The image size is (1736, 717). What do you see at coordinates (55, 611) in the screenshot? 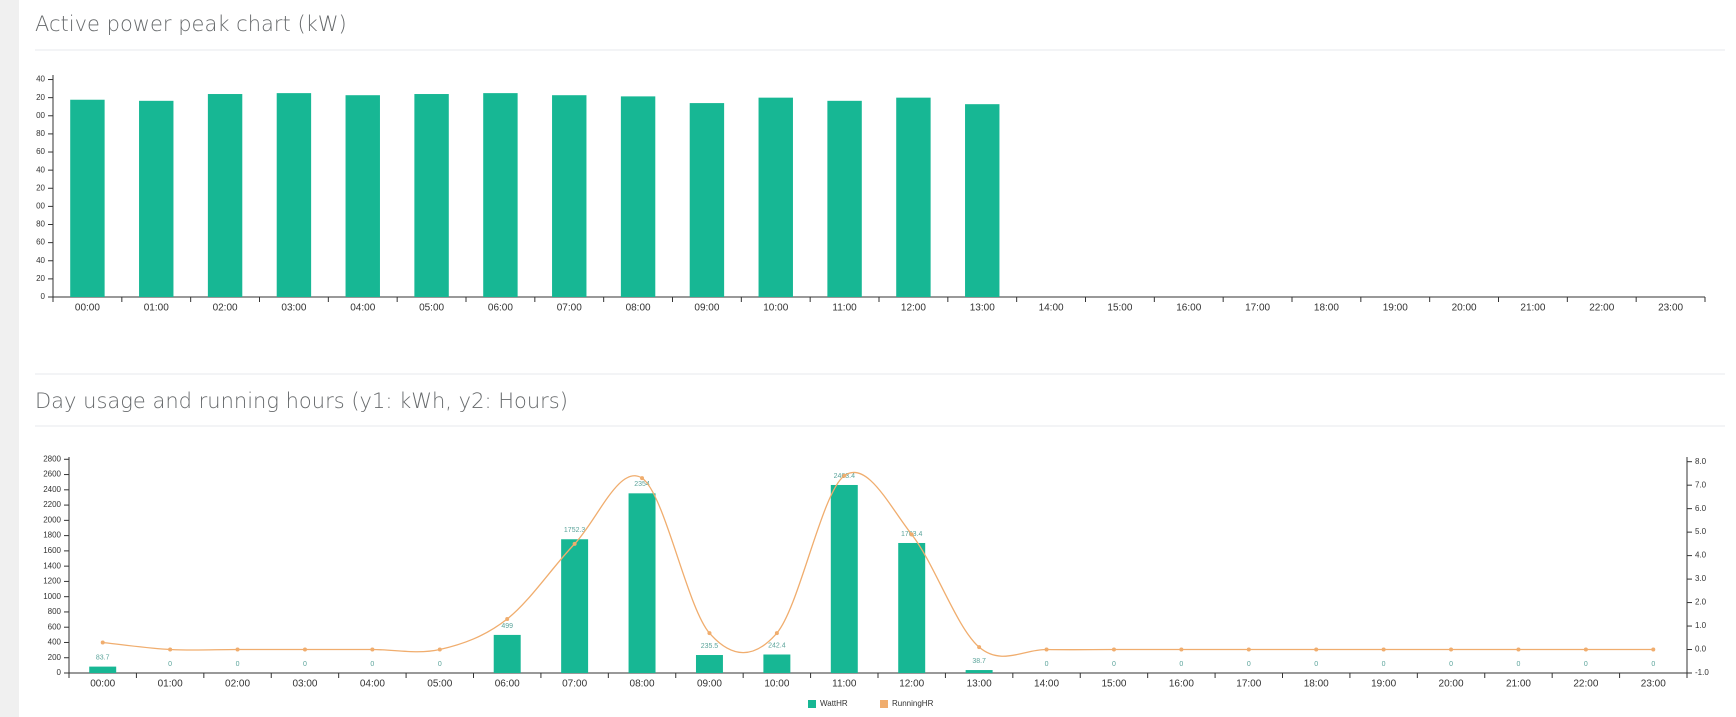
I see `y-tick-label: 800` at bounding box center [55, 611].